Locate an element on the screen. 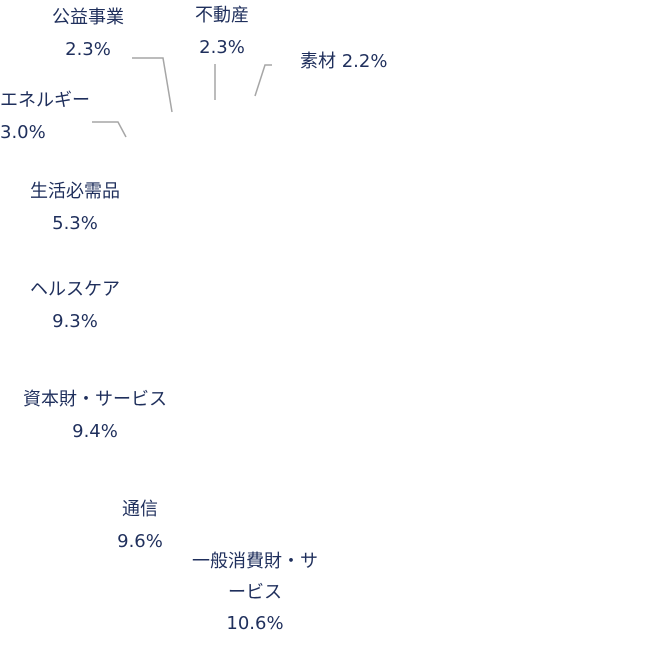 The image size is (650, 650). slice-label: 素材 2.2% is located at coordinates (343, 62).